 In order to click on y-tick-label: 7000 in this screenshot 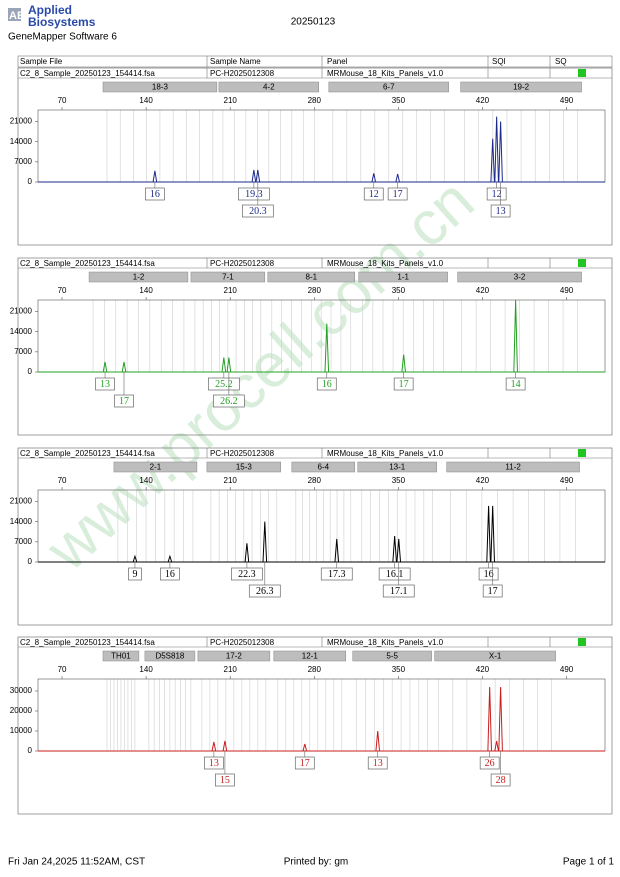, I will do `click(23, 541)`.